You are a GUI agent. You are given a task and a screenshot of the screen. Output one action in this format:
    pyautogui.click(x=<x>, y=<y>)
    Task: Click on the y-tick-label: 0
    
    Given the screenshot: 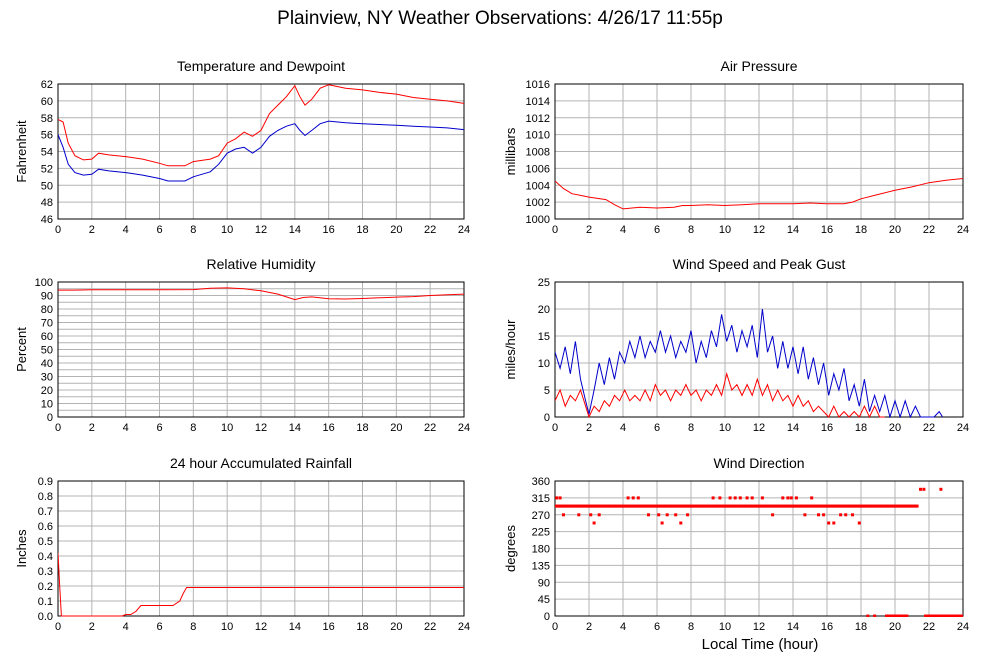 What is the action you would take?
    pyautogui.click(x=547, y=617)
    